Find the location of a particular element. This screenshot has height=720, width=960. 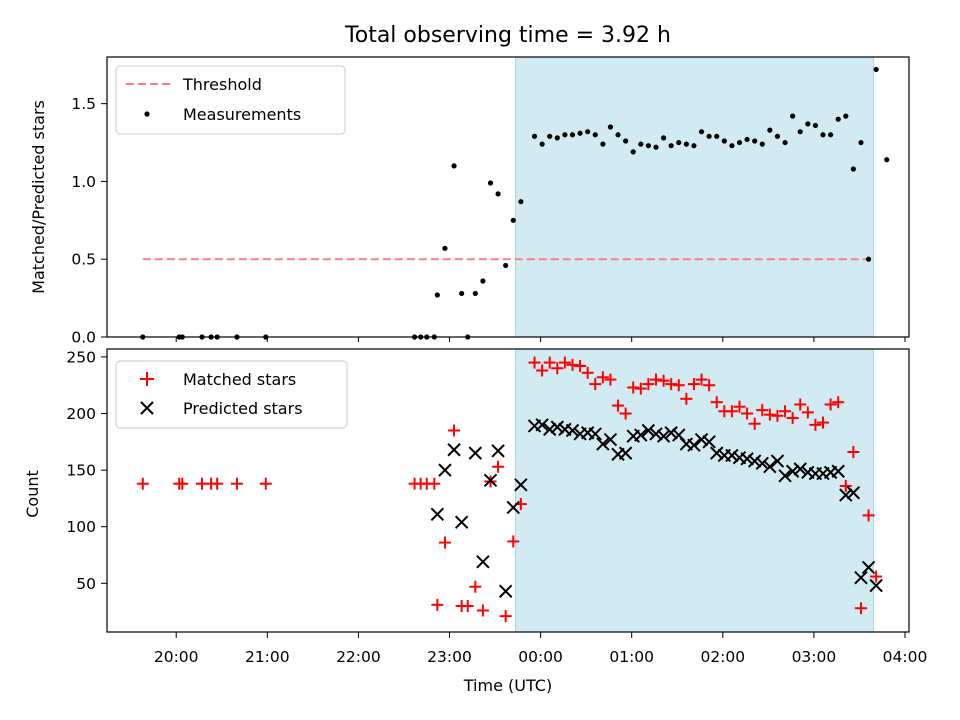

observing-window-band-top is located at coordinates (694, 197).